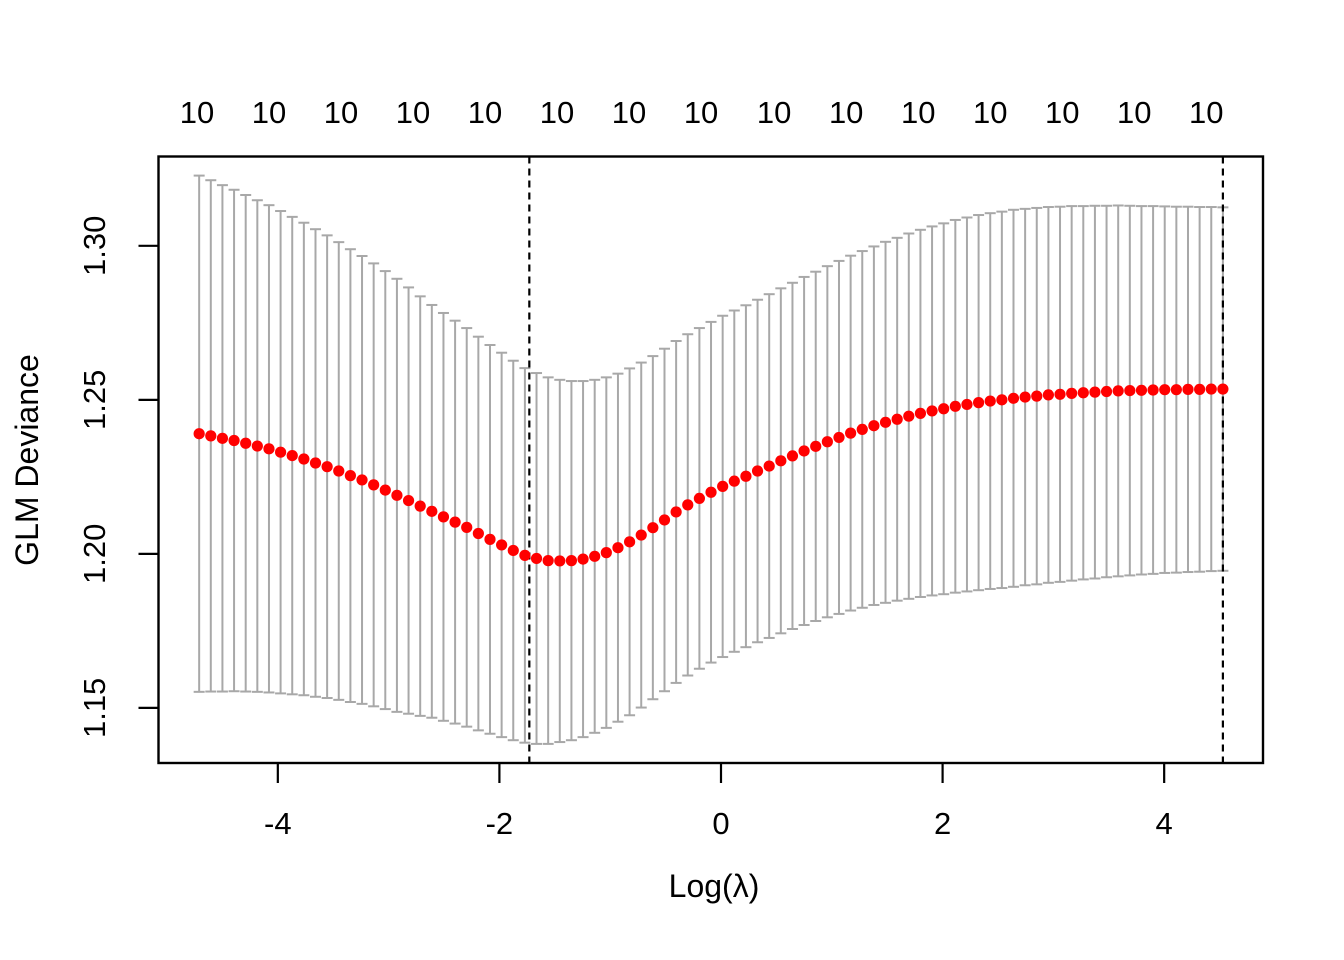  What do you see at coordinates (942, 823) in the screenshot?
I see `x-tick-label: 2` at bounding box center [942, 823].